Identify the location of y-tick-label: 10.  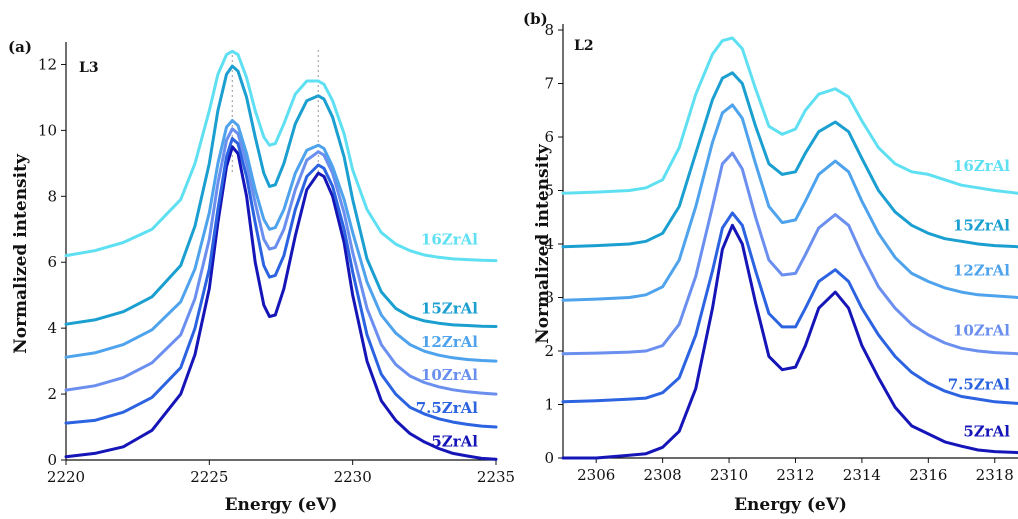
(47, 130).